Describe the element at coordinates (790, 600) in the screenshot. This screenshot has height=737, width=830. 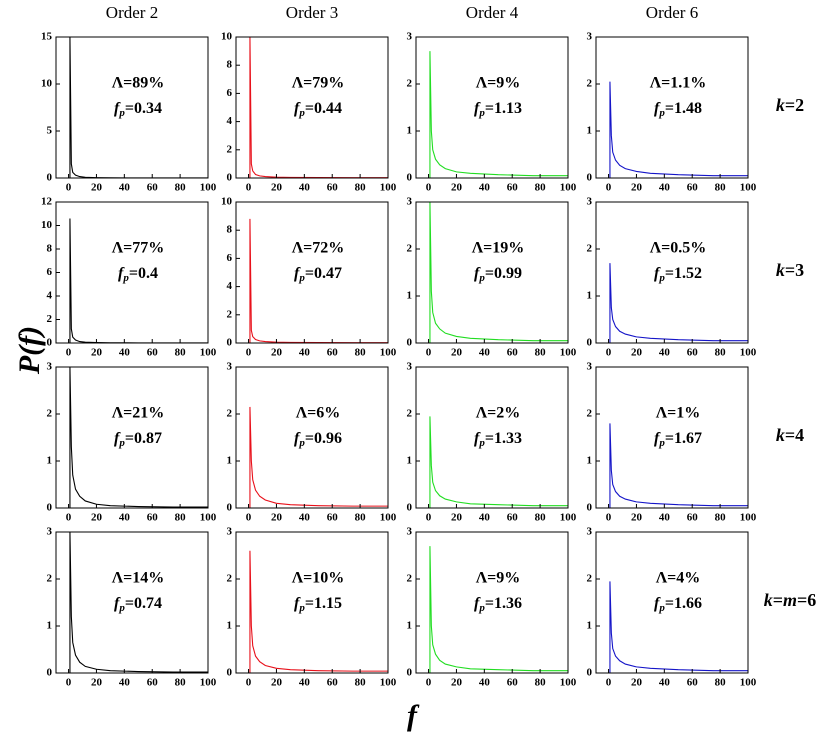
I see `row-label: k=m=6` at that location.